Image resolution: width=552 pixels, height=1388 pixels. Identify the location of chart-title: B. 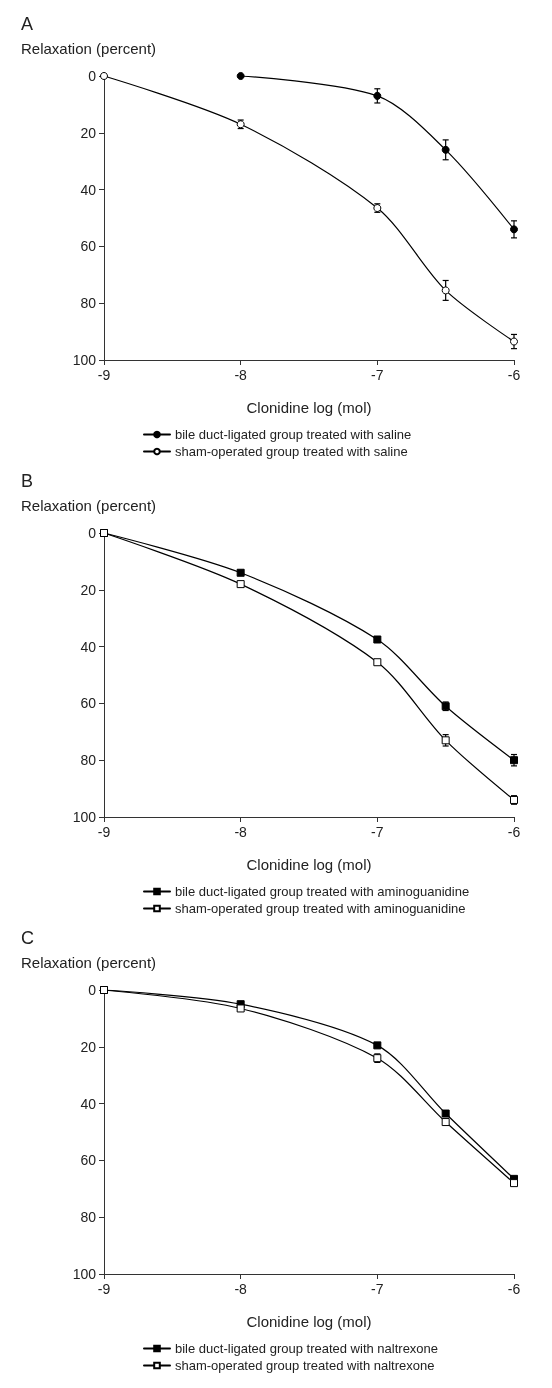
(27, 481).